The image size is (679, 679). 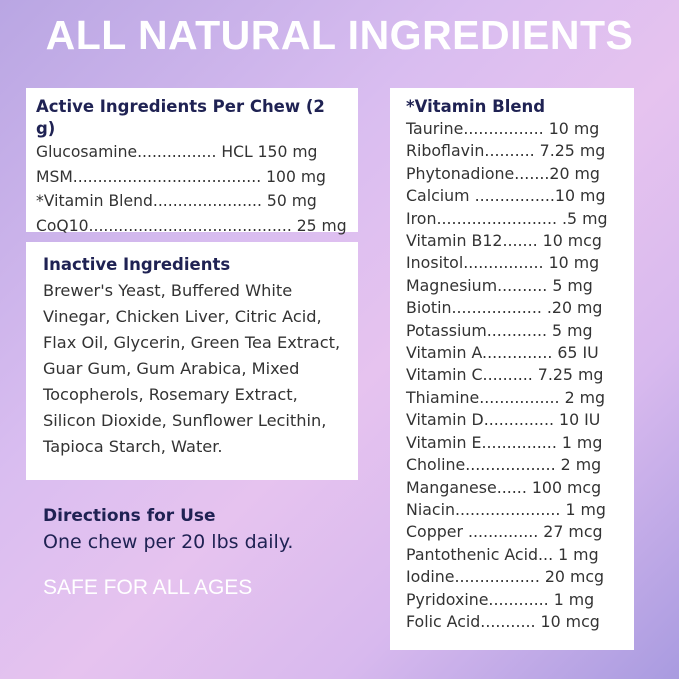 What do you see at coordinates (137, 264) in the screenshot?
I see `inactive-heading: Inactive Ingredients` at bounding box center [137, 264].